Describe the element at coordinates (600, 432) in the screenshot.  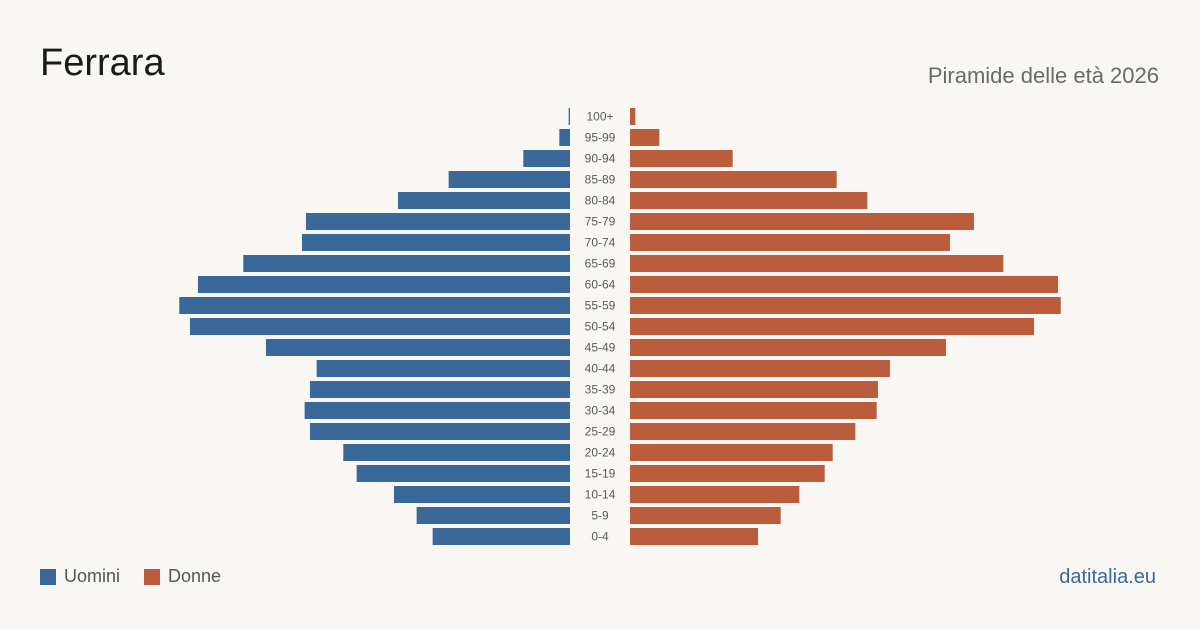
I see `age-label-25-29: 25-29` at that location.